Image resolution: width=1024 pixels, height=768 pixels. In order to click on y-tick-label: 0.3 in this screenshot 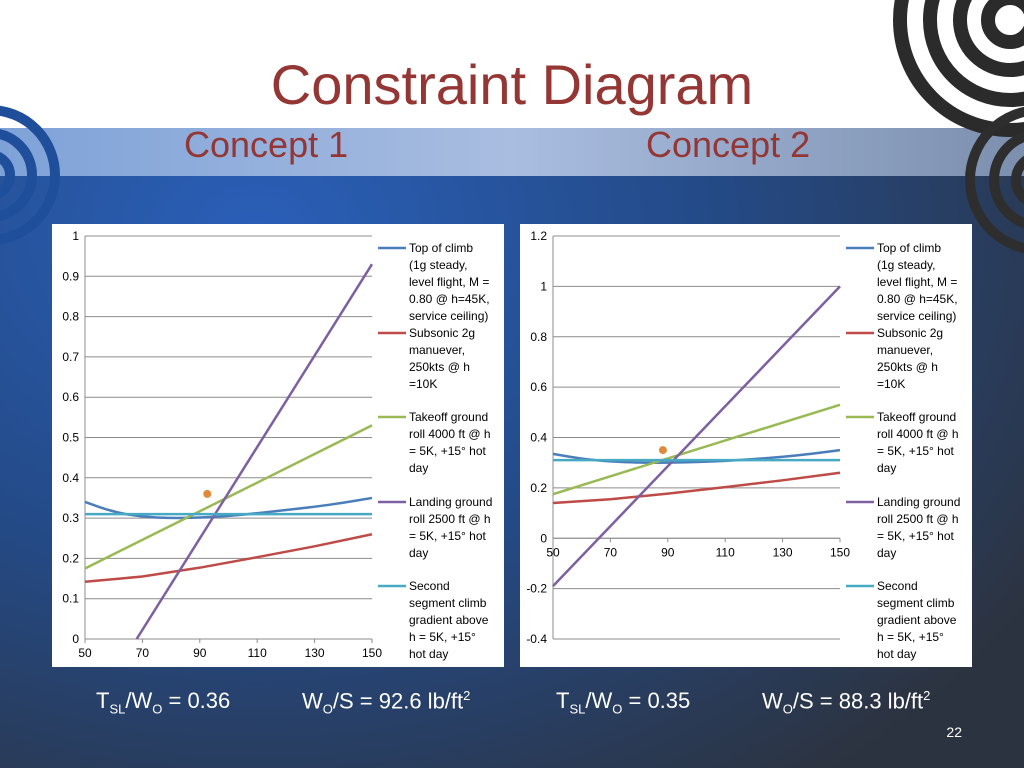, I will do `click(70, 518)`.